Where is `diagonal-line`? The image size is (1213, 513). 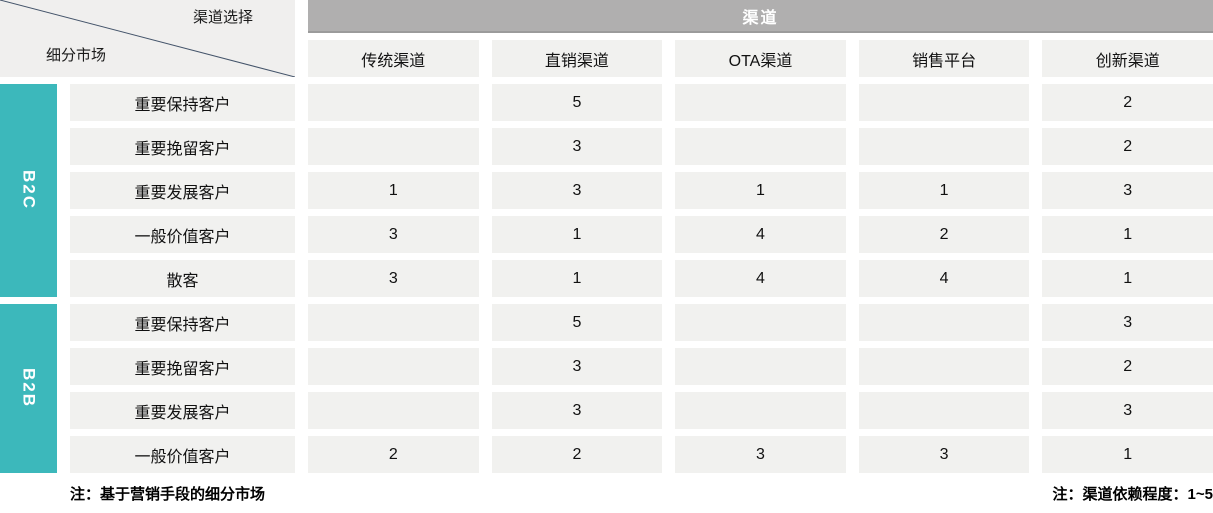 diagonal-line is located at coordinates (147, 38).